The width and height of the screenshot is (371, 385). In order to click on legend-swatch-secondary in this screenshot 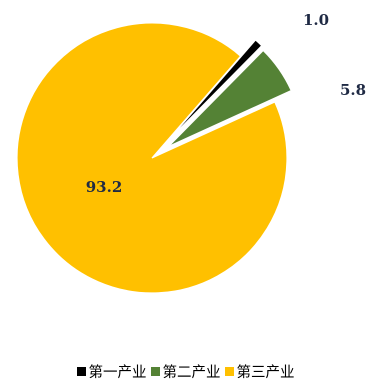, I will do `click(155, 371)`.